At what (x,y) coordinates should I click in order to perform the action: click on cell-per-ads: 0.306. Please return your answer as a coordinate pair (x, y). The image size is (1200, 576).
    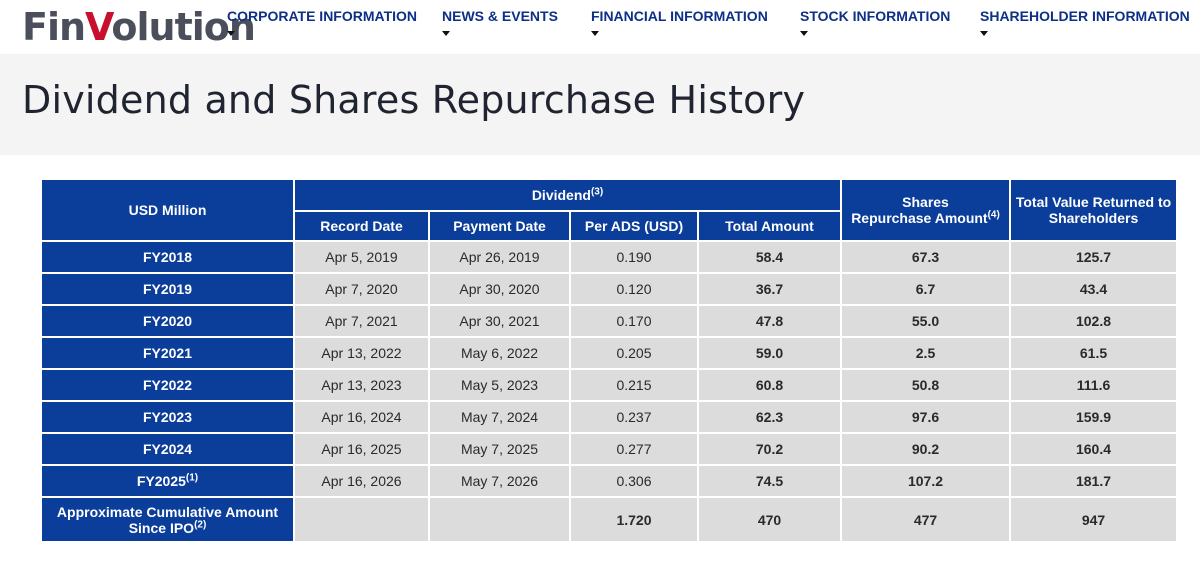
    Looking at the image, I should click on (634, 481).